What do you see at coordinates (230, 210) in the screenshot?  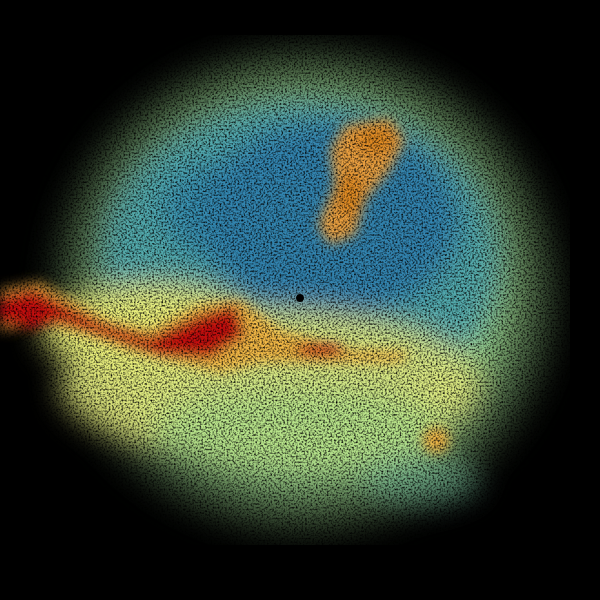 I see `blue-echo` at bounding box center [230, 210].